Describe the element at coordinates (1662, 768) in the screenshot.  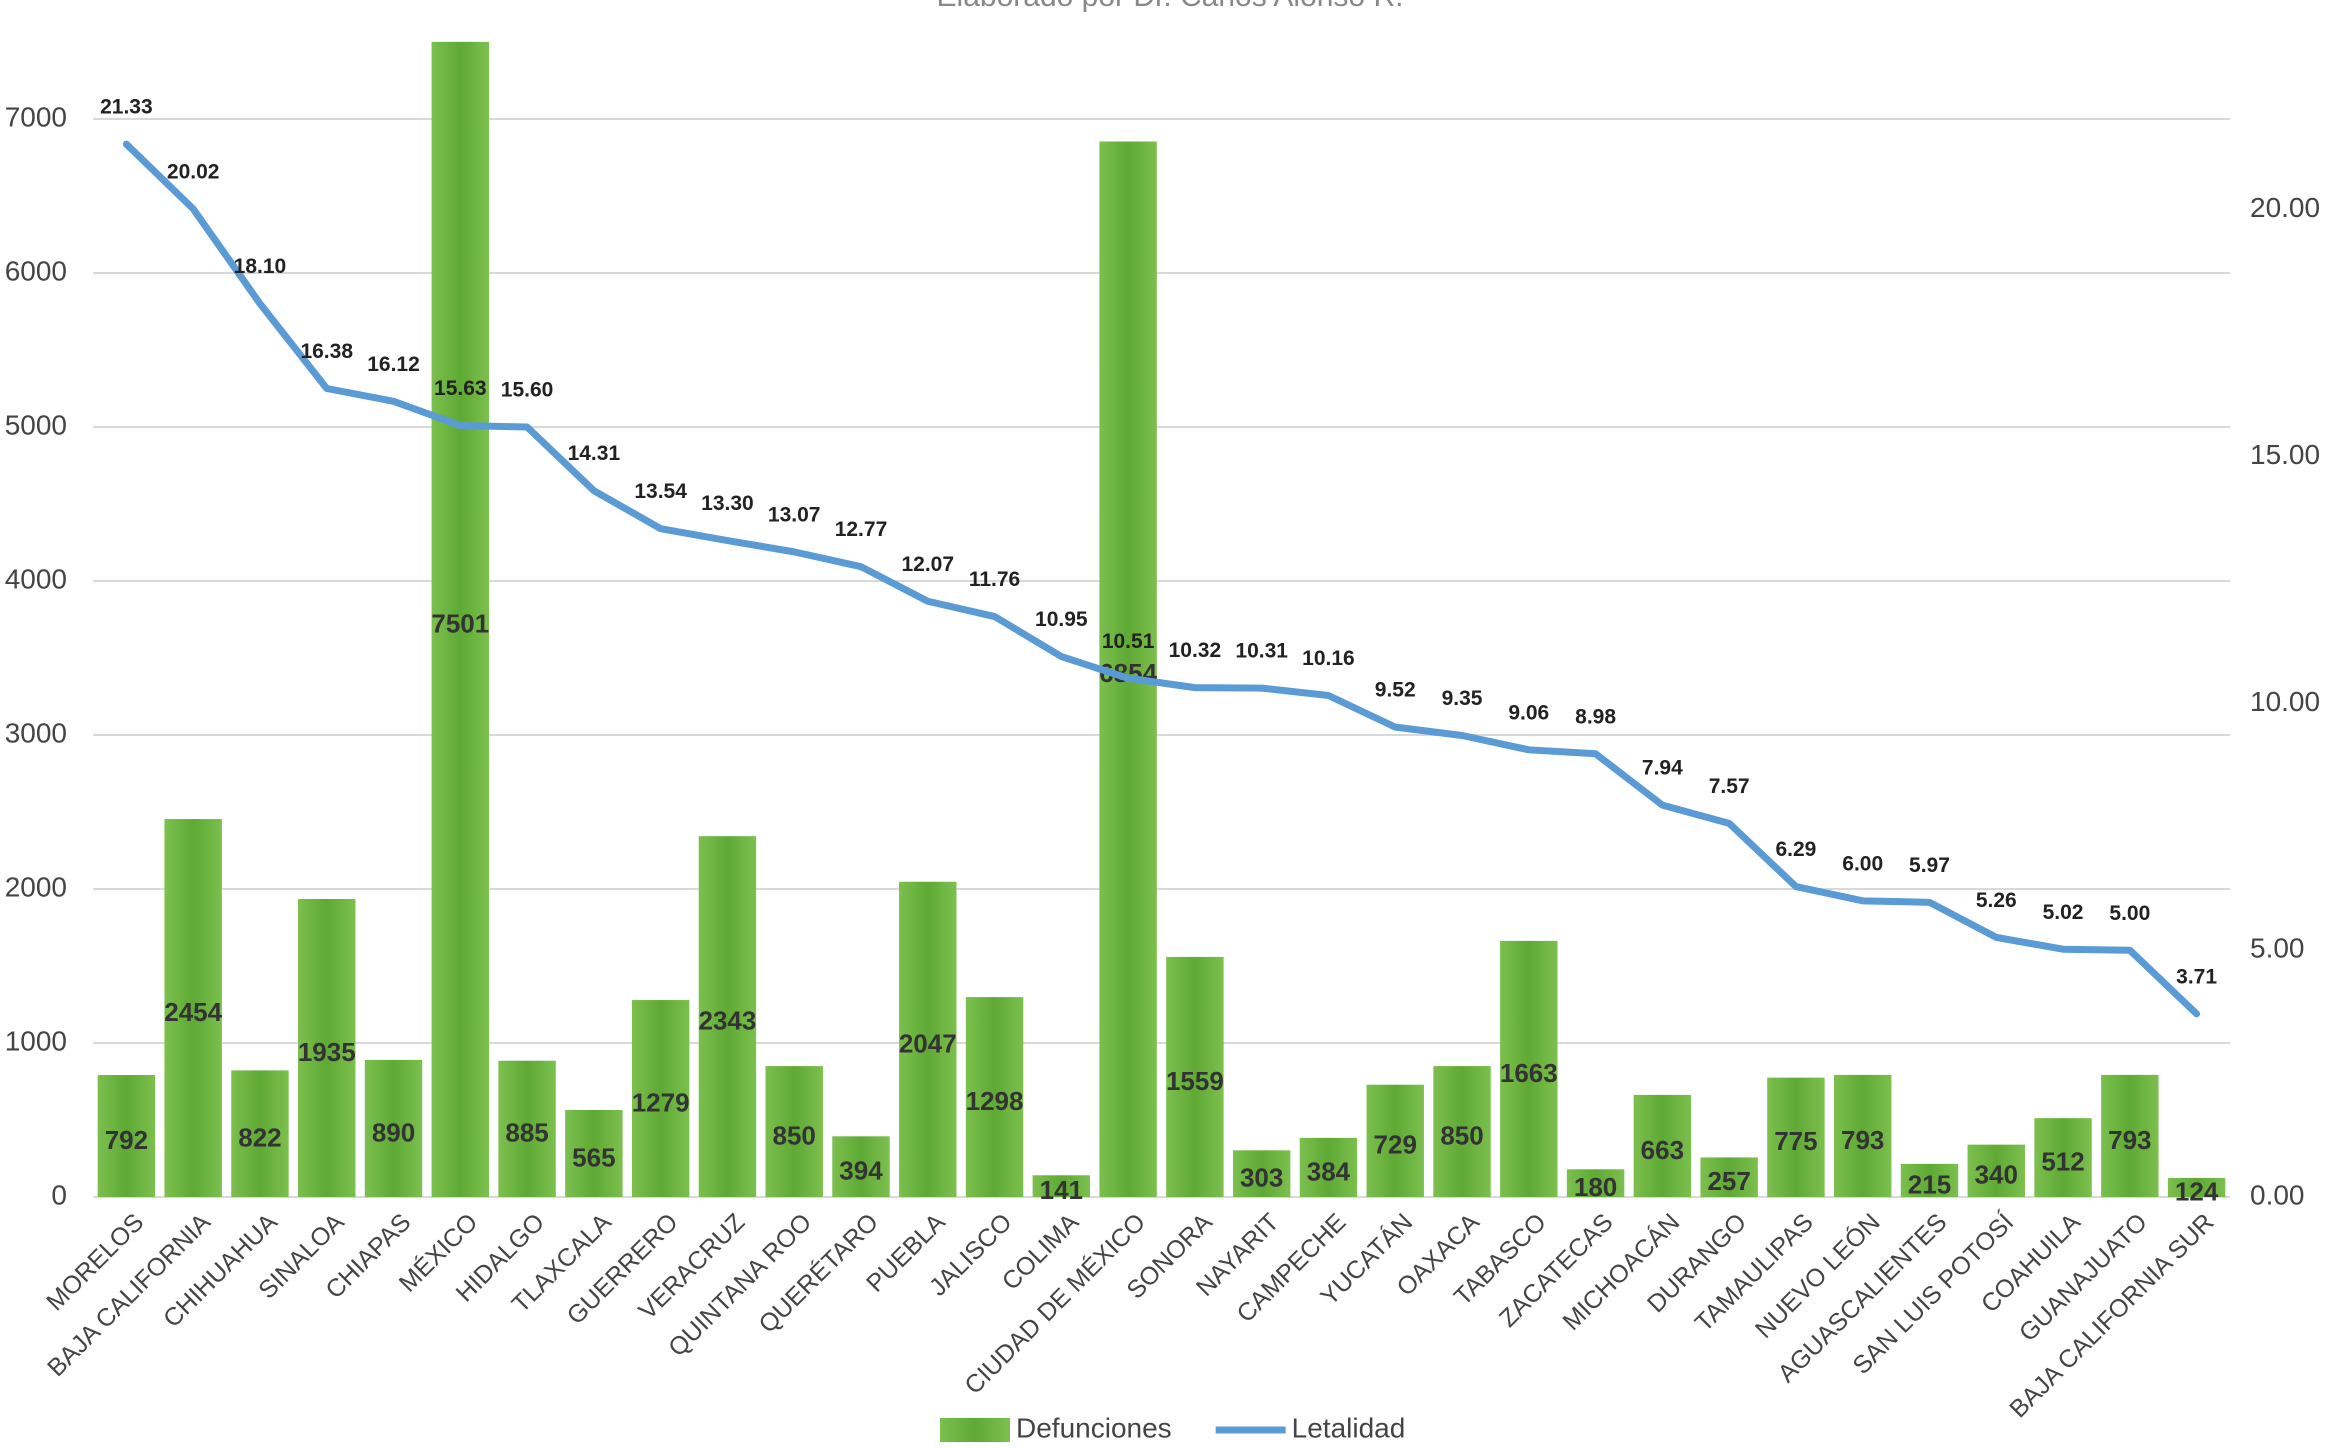
I see `line-label: 7.94` at that location.